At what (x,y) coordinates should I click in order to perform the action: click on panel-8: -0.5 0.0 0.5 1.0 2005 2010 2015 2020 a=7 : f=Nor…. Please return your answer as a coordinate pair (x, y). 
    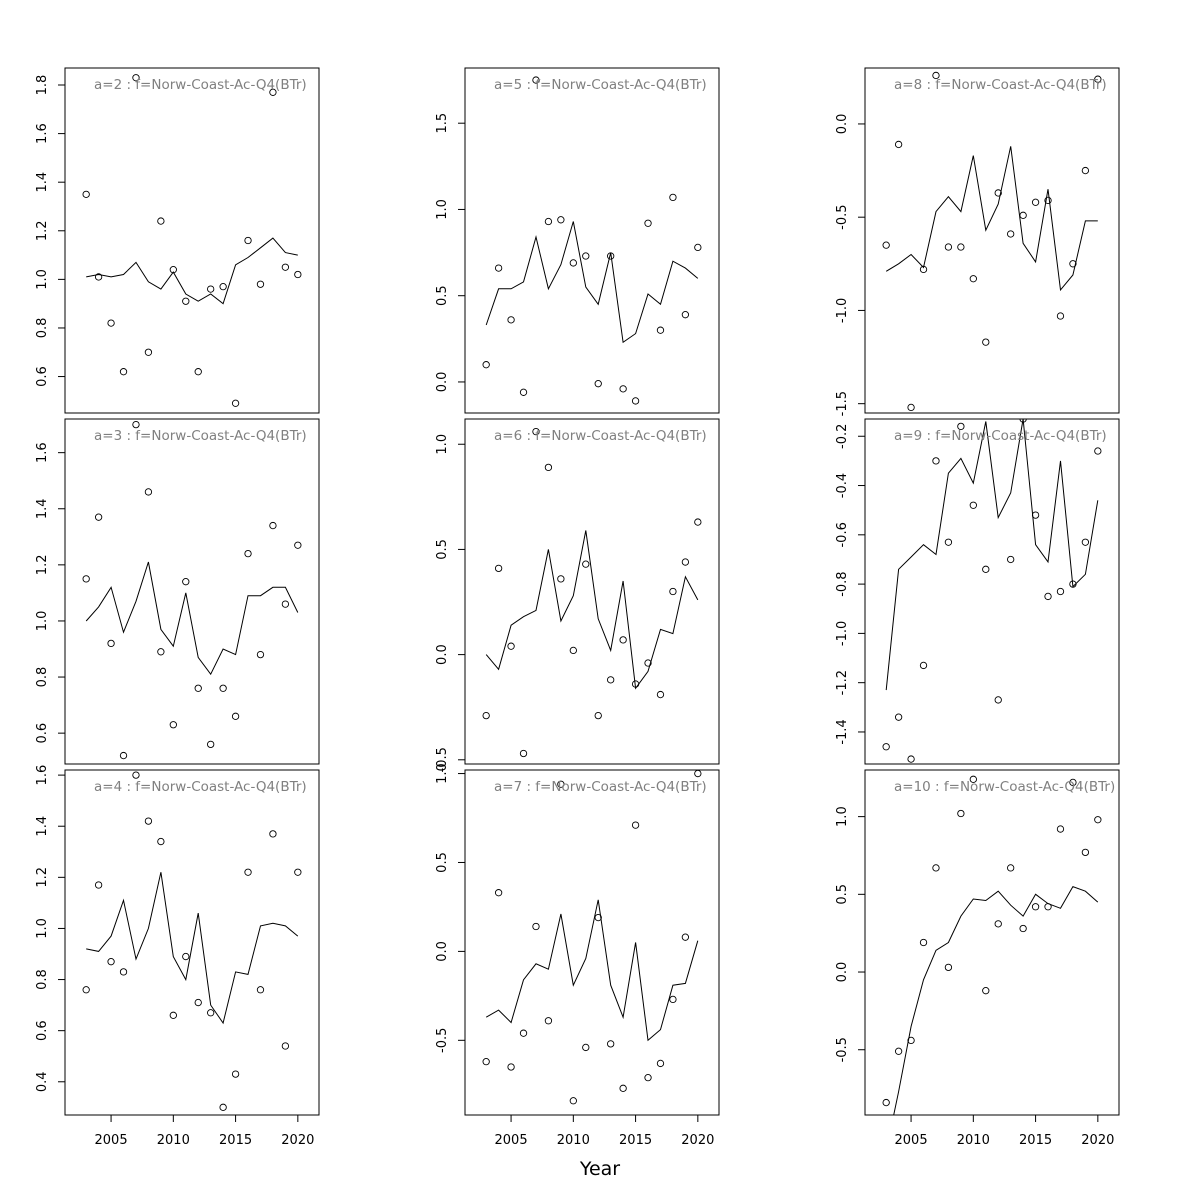
    Looking at the image, I should click on (577, 955).